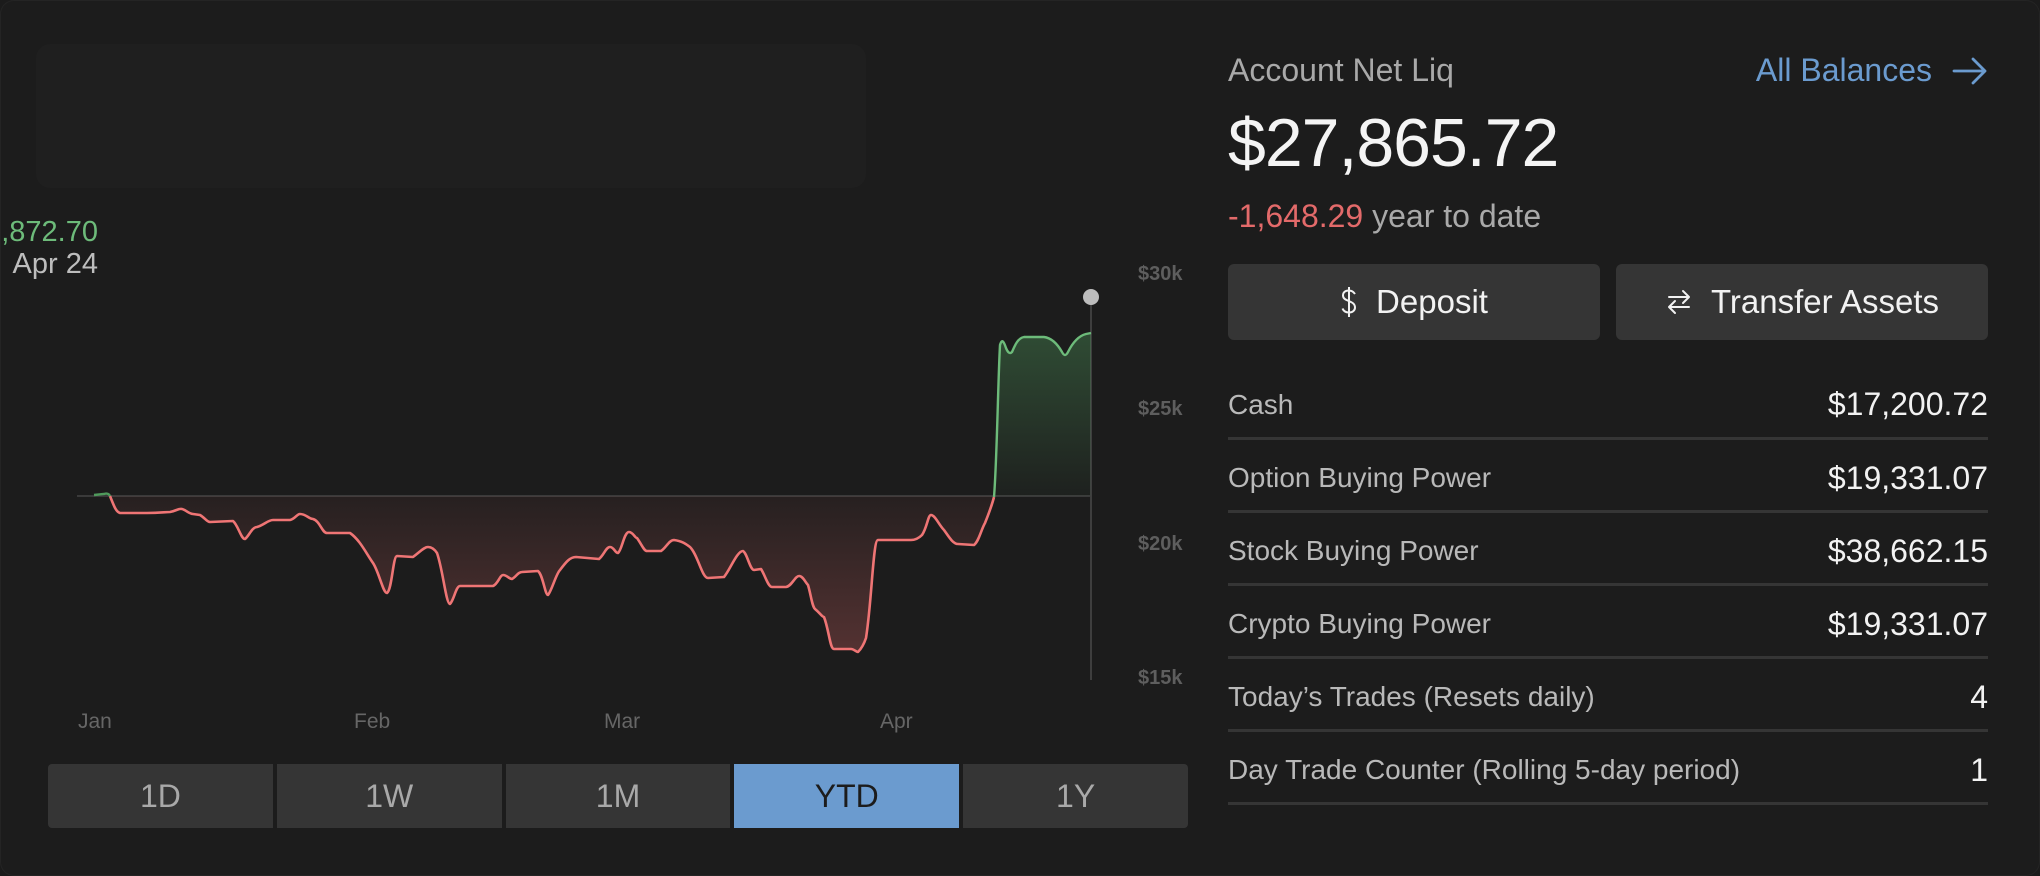 This screenshot has width=2040, height=876. I want to click on all-balances-label: All Balances, so click(1843, 70).